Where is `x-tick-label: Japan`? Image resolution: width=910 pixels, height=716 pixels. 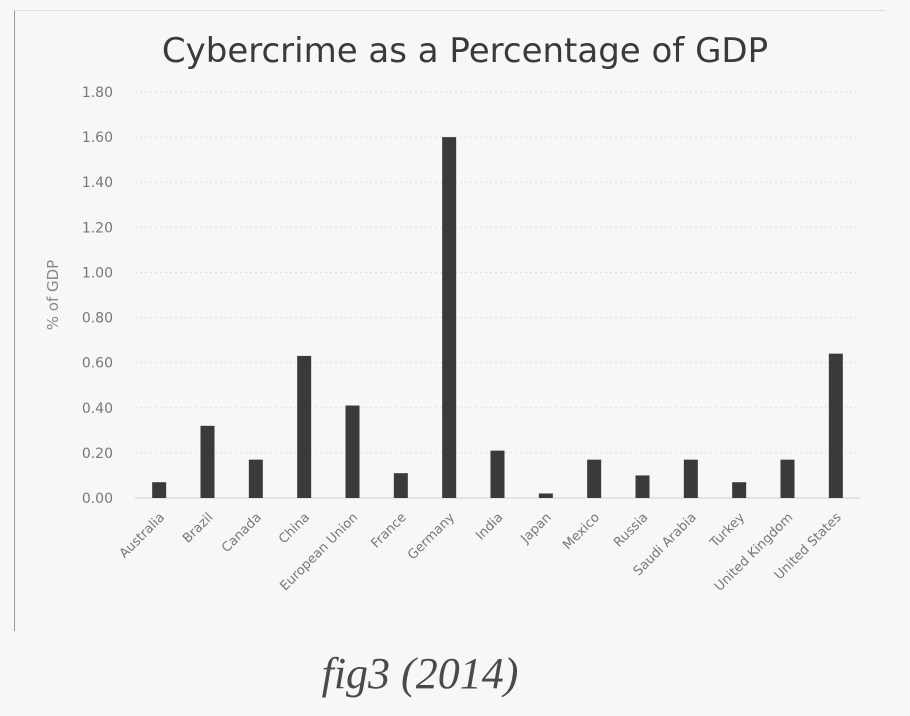 x-tick-label: Japan is located at coordinates (536, 528).